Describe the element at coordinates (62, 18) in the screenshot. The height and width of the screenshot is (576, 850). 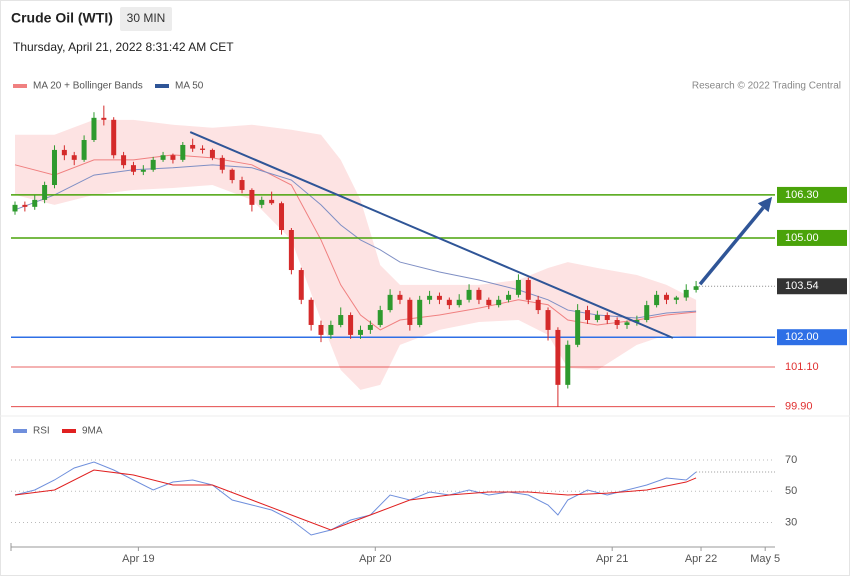
I see `chart-title: Crude Oil (WTI)` at that location.